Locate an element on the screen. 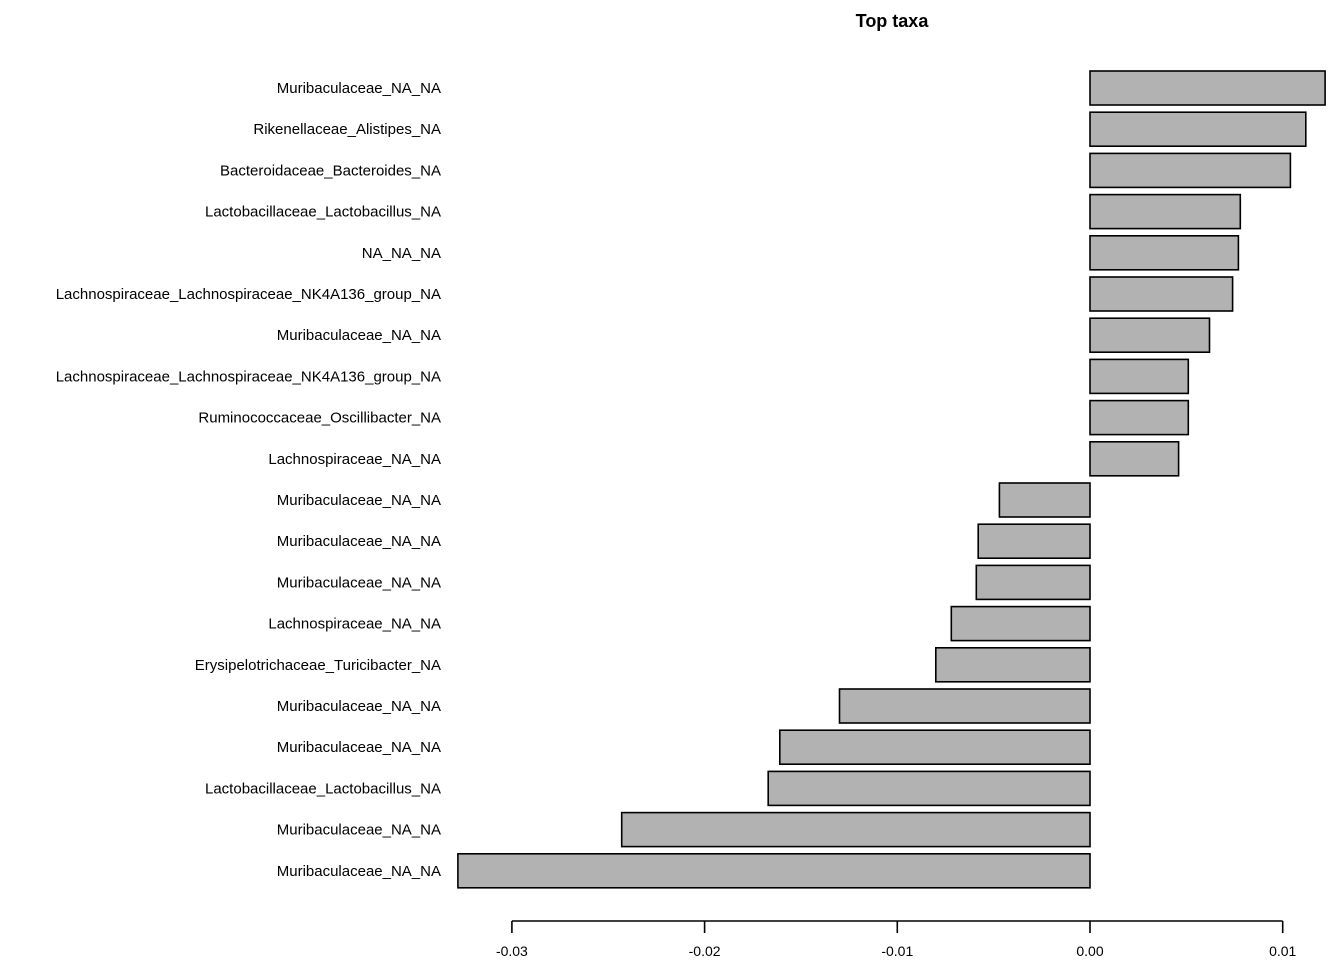 This screenshot has height=960, width=1344. x-tick-label: -0.01 is located at coordinates (897, 951).